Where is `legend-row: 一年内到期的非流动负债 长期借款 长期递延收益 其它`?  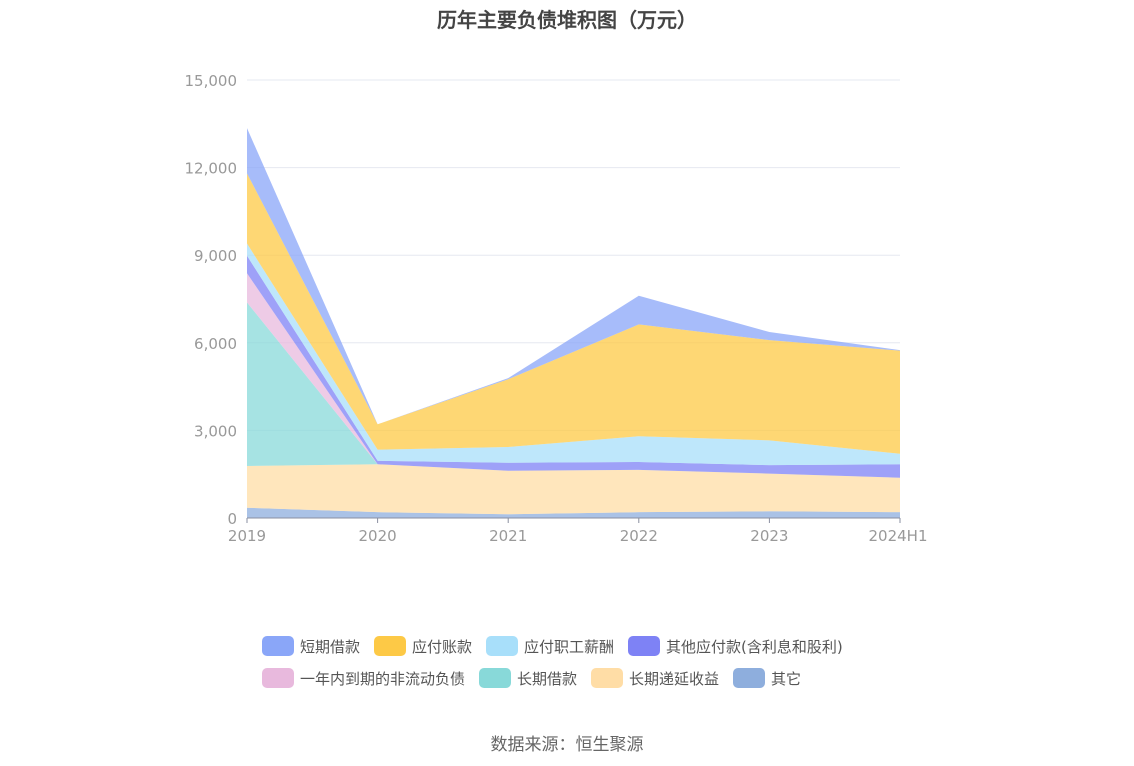 legend-row: 一年内到期的非流动负债 长期借款 长期递延收益 其它 is located at coordinates (582, 678).